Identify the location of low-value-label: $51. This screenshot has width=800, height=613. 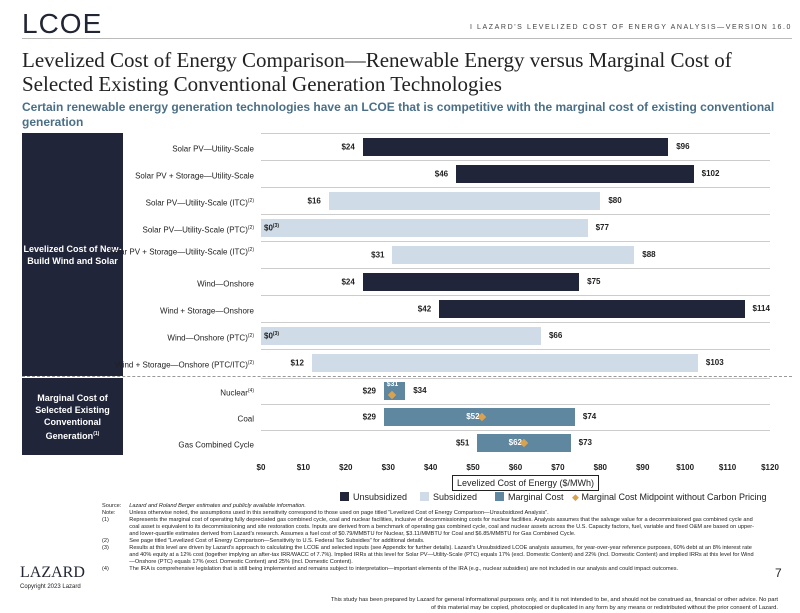
(462, 443).